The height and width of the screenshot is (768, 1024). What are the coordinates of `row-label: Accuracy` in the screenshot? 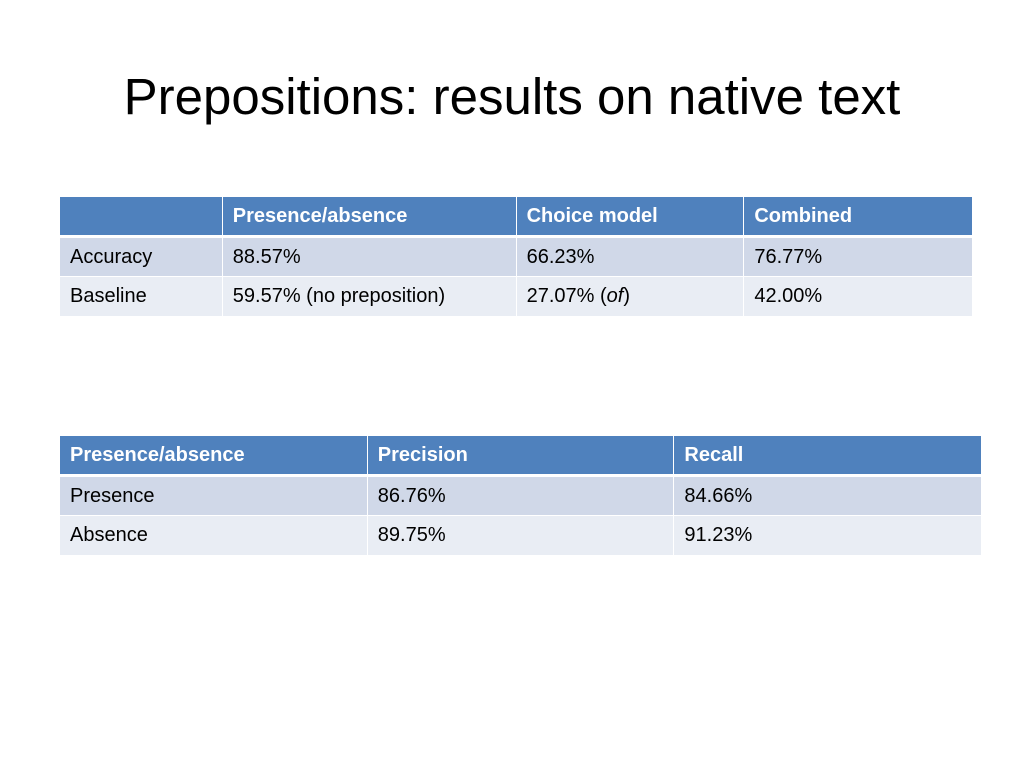 It's located at (141, 256).